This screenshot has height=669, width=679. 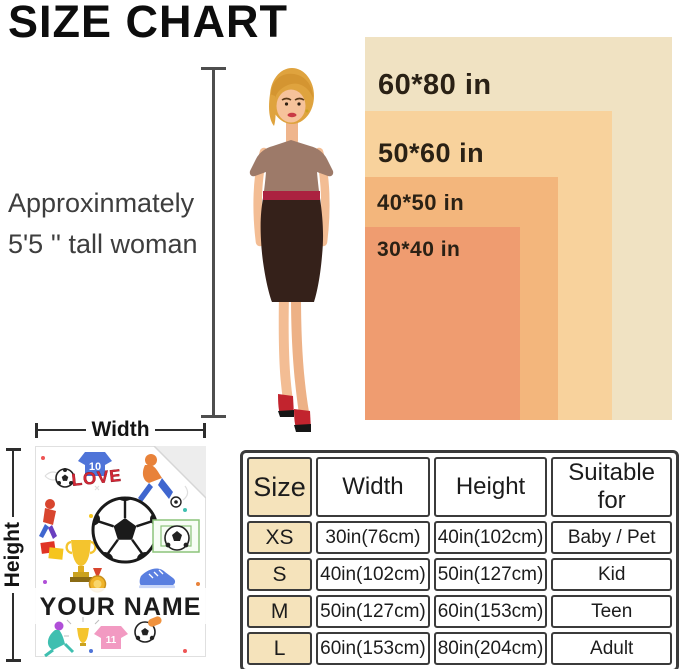 What do you see at coordinates (373, 611) in the screenshot?
I see `table-cell-width: 50in(127cm)` at bounding box center [373, 611].